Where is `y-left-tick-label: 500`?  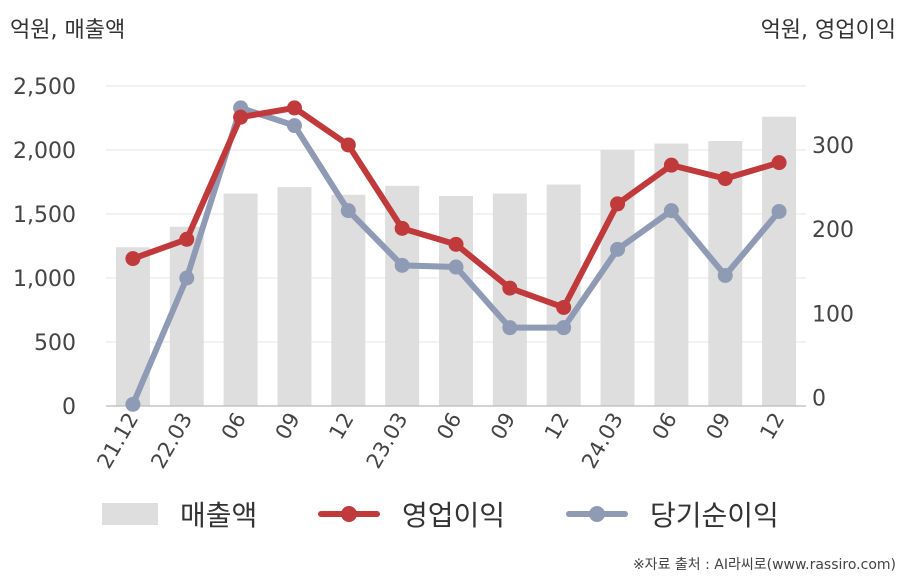 y-left-tick-label: 500 is located at coordinates (55, 343).